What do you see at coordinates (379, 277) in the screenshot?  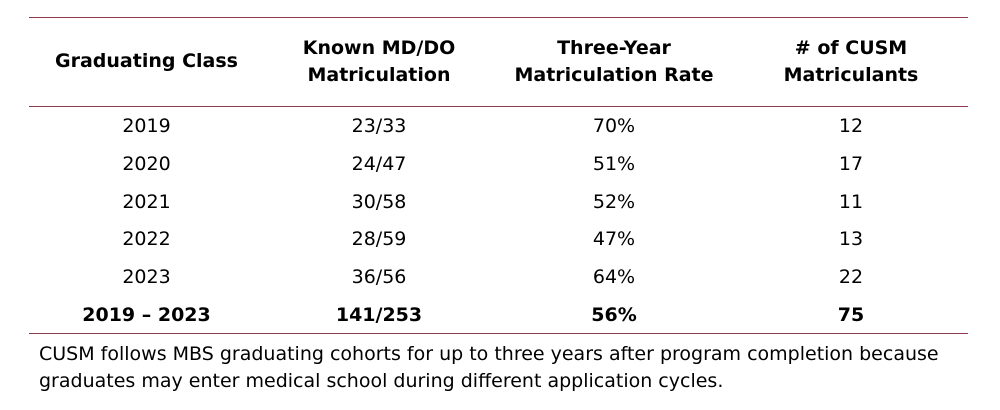 I see `cell-known-matriculation: 36/56` at bounding box center [379, 277].